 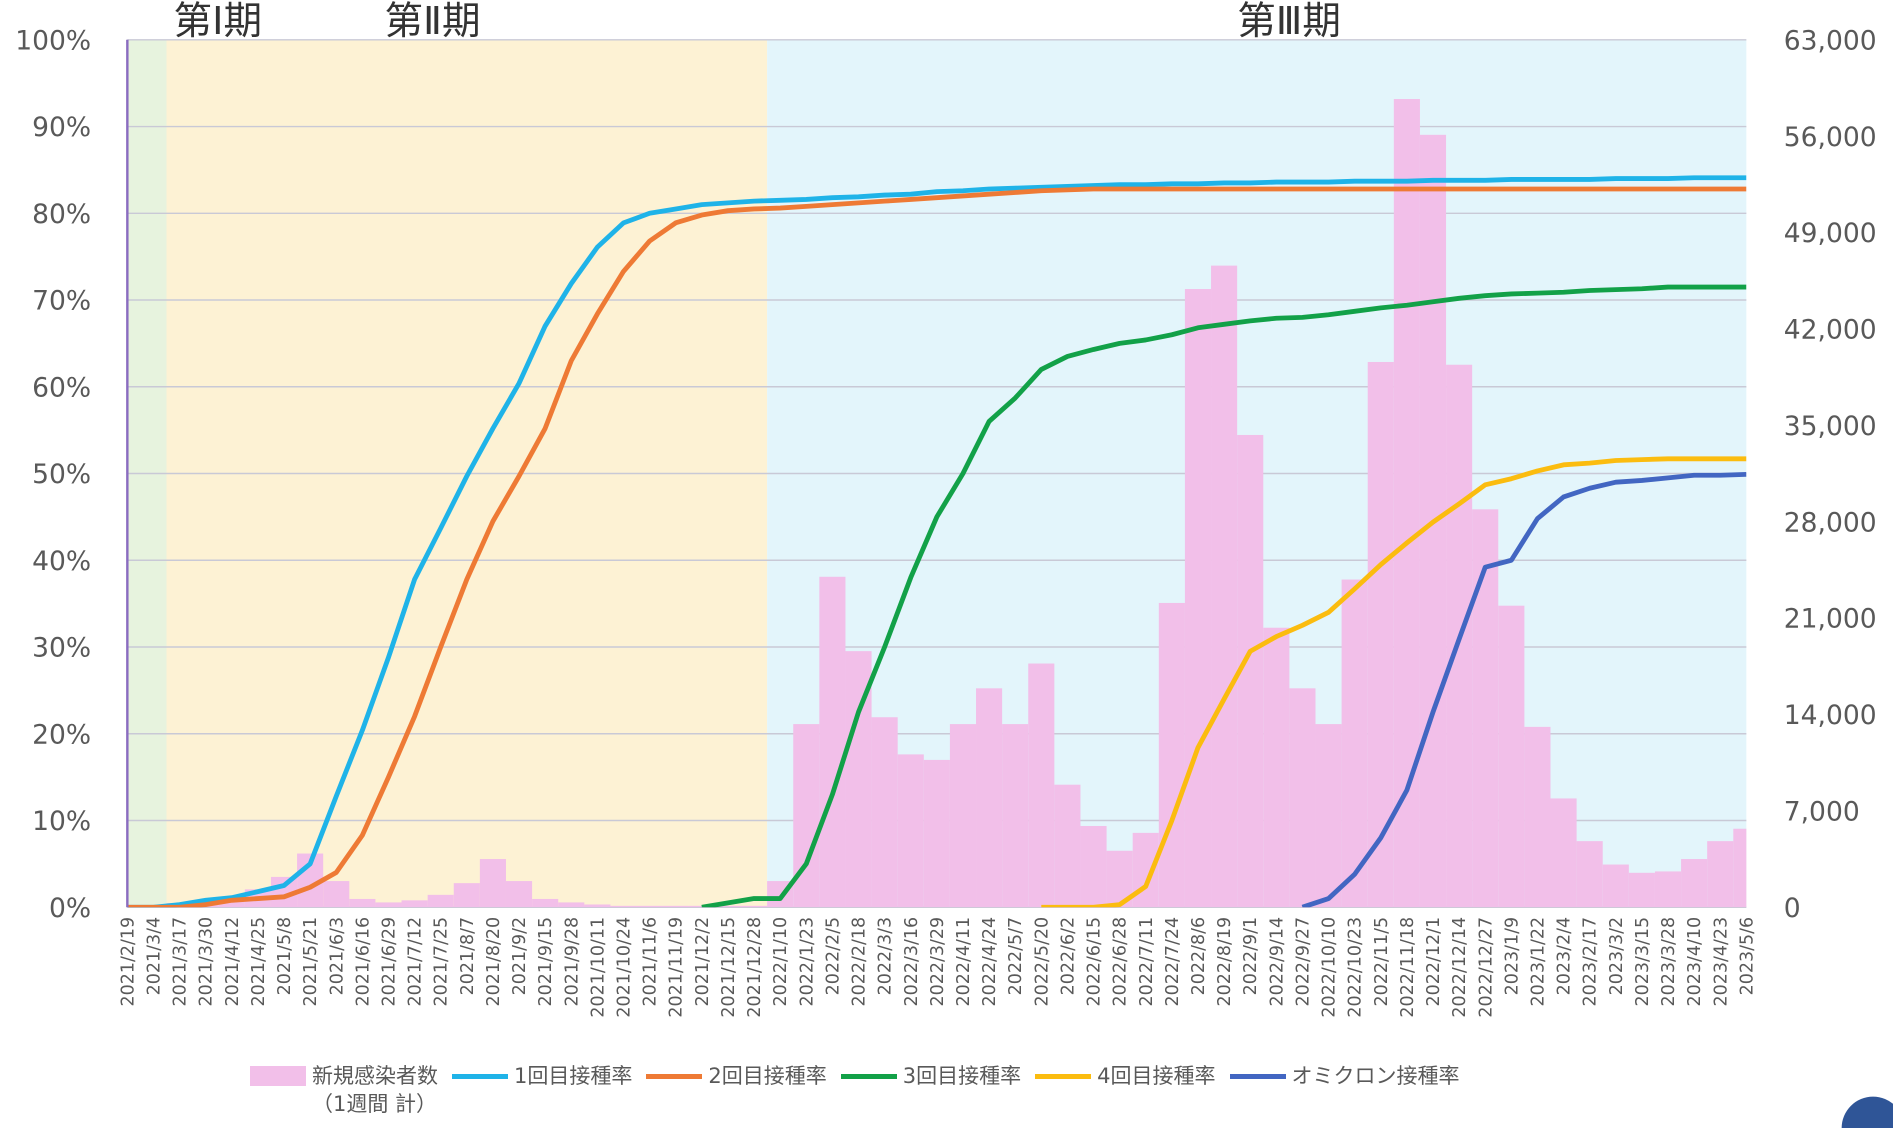 I want to click on legend-label: 1回目接種率, so click(x=573, y=1076).